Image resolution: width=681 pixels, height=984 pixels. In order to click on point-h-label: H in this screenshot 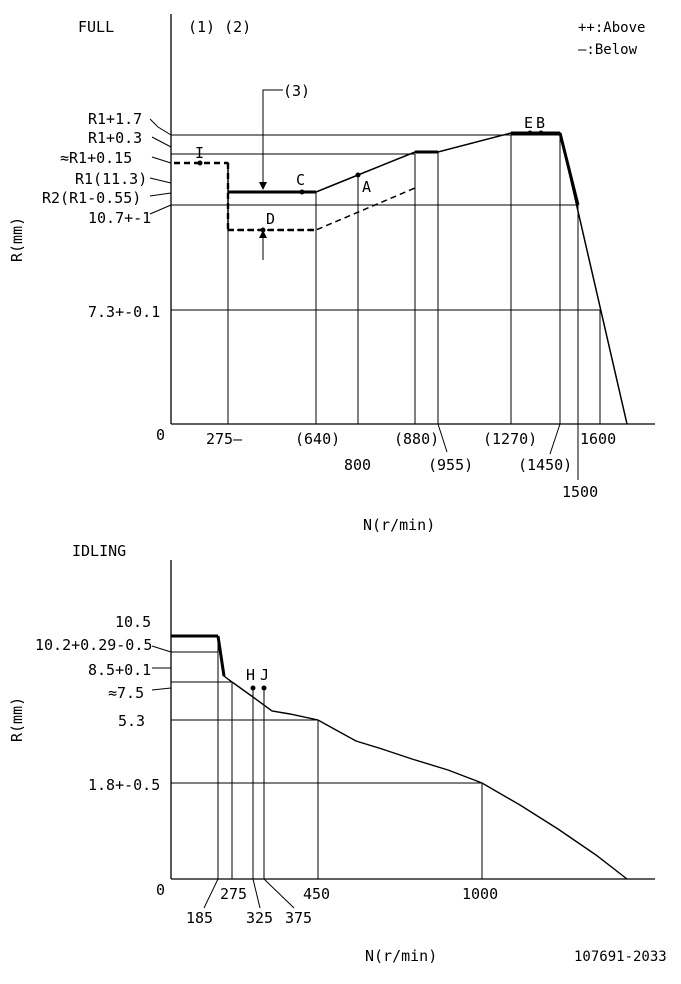, I will do `click(250, 675)`.